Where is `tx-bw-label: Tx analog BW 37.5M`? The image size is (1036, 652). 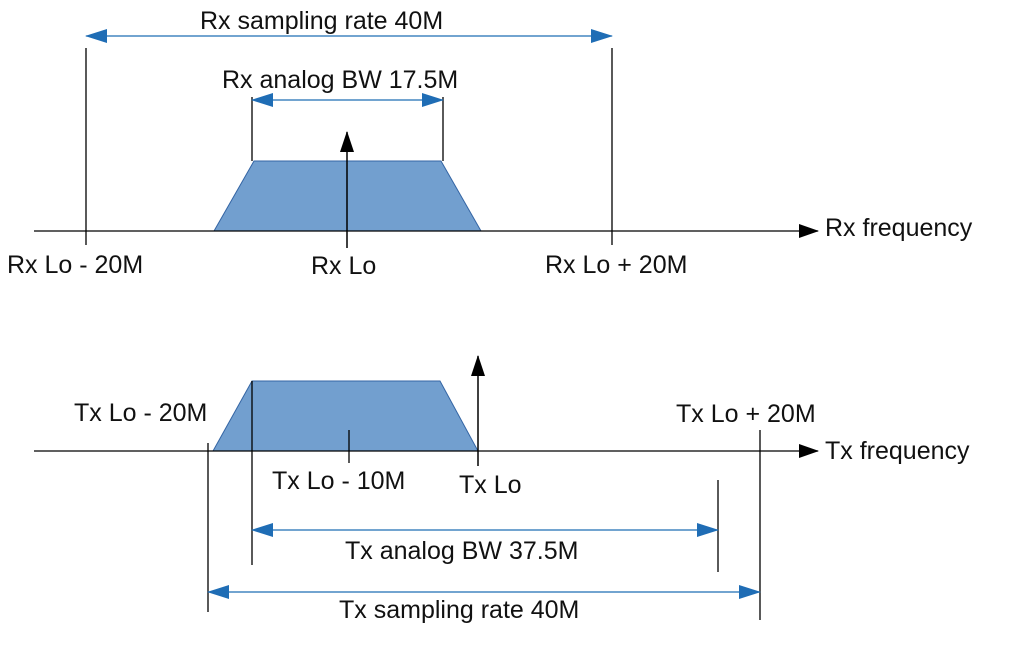
tx-bw-label: Tx analog BW 37.5M is located at coordinates (461, 551).